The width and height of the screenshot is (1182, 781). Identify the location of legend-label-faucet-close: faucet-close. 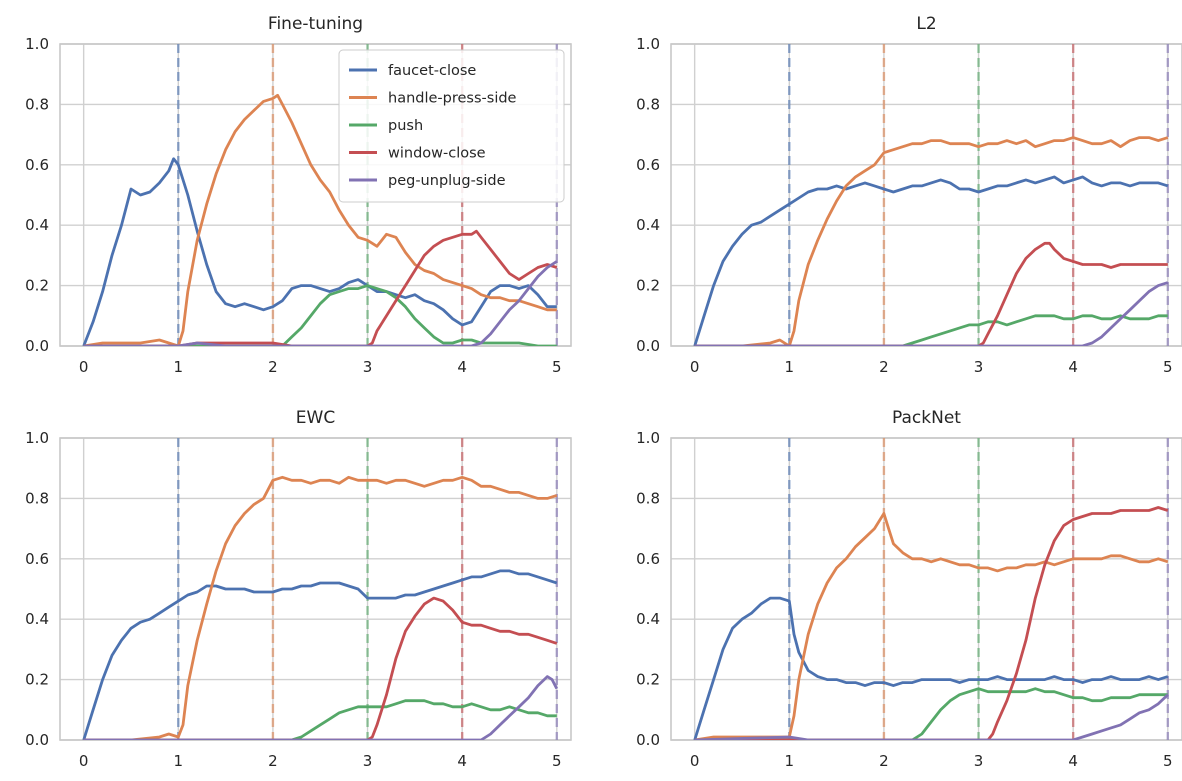
(432, 71).